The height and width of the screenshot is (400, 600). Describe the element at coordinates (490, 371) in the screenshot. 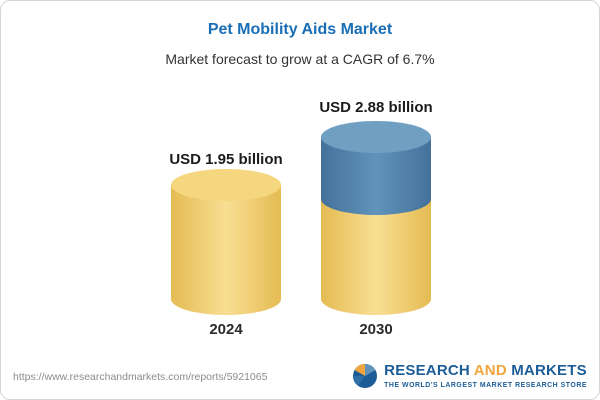

I see `logo-word-and: AND` at that location.